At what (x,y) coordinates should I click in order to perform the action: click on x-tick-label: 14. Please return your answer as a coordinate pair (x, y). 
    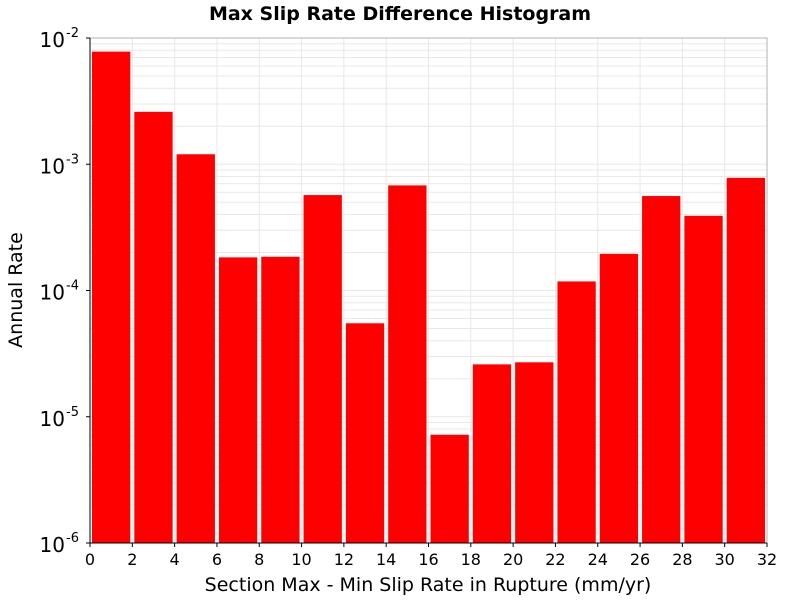
    Looking at the image, I should click on (386, 559).